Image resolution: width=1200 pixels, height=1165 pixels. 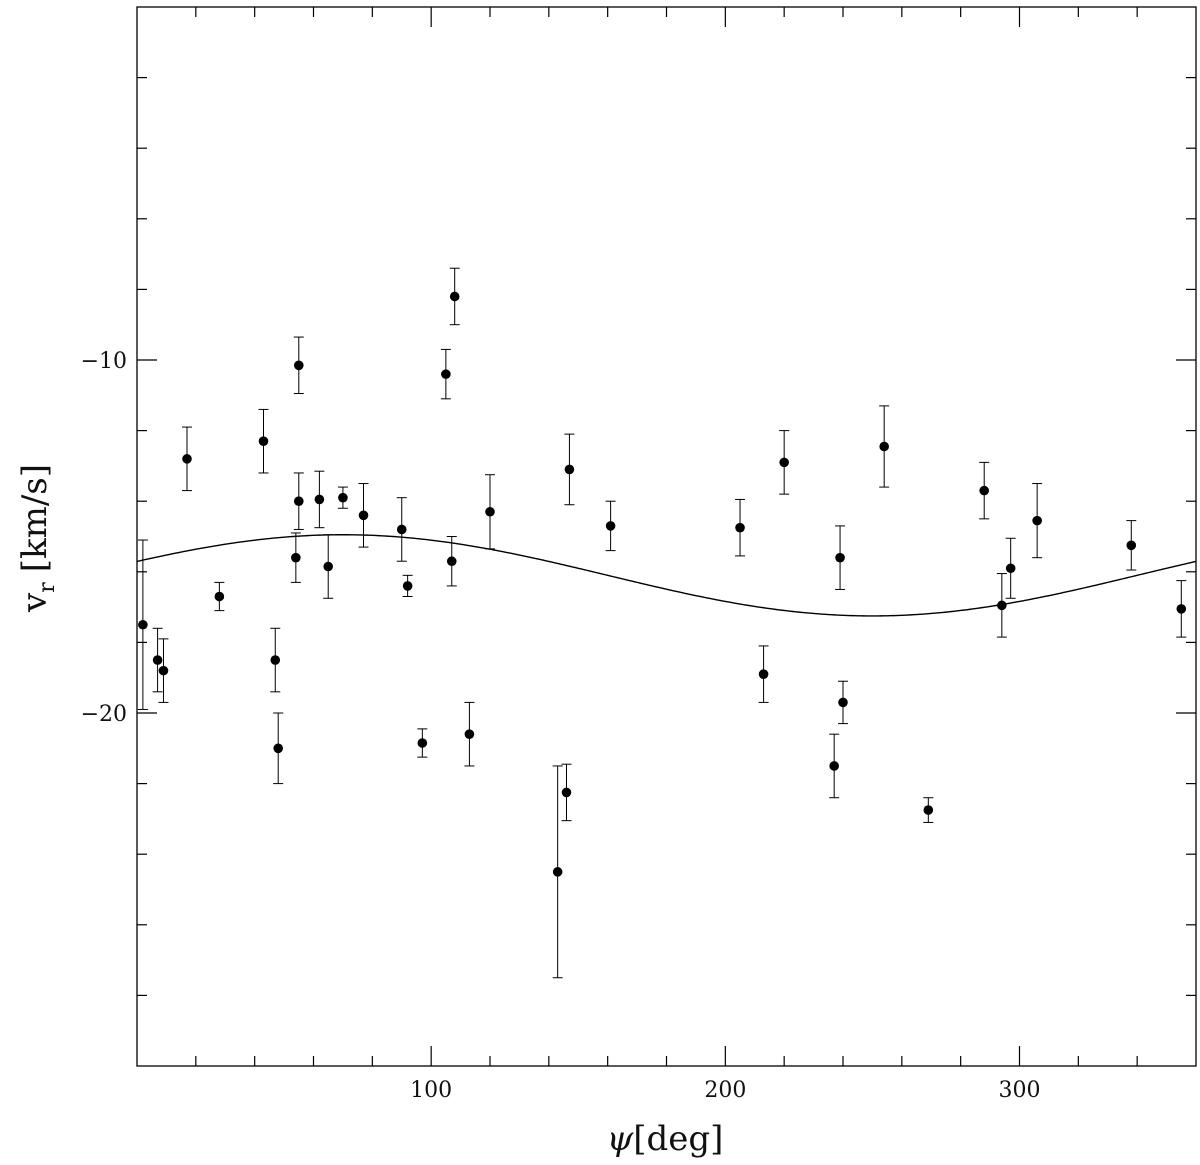 I want to click on x-axis-symbol: ψ, so click(x=620, y=1139).